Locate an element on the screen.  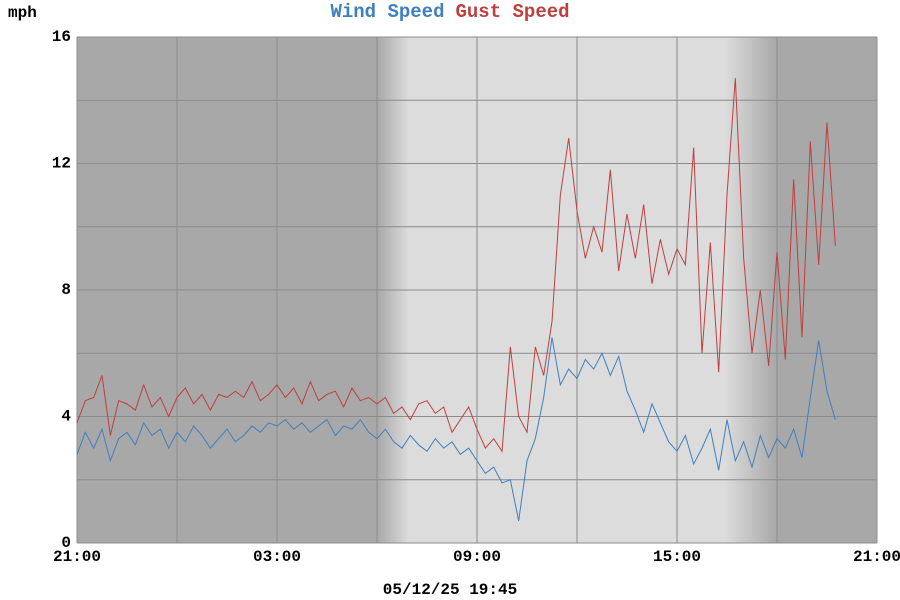
x-tick-label: 15:00 is located at coordinates (677, 557).